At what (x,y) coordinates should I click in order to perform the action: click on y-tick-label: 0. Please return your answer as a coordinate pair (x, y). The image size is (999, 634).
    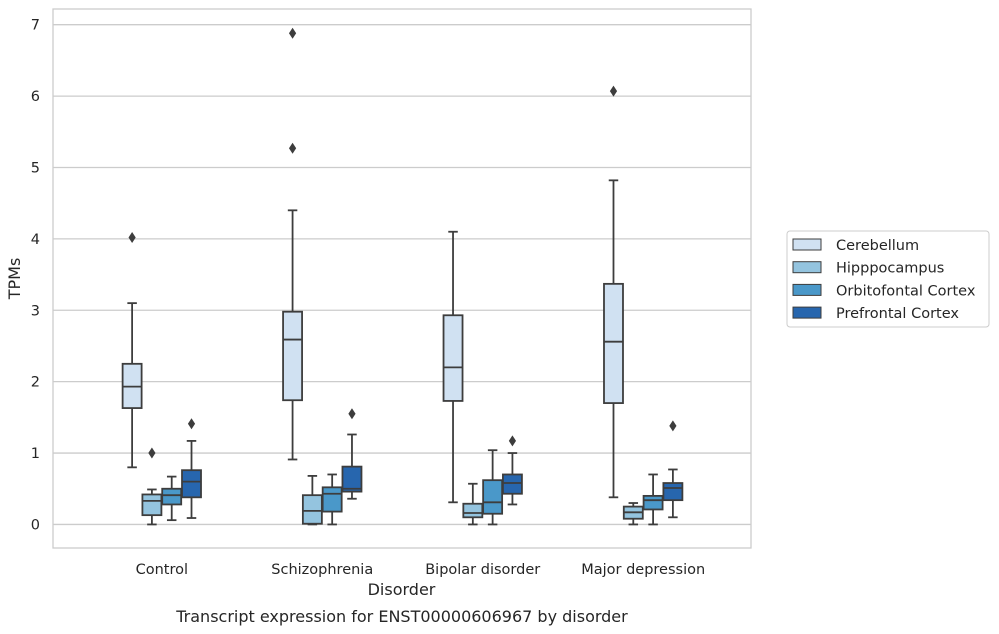
    Looking at the image, I should click on (35, 525).